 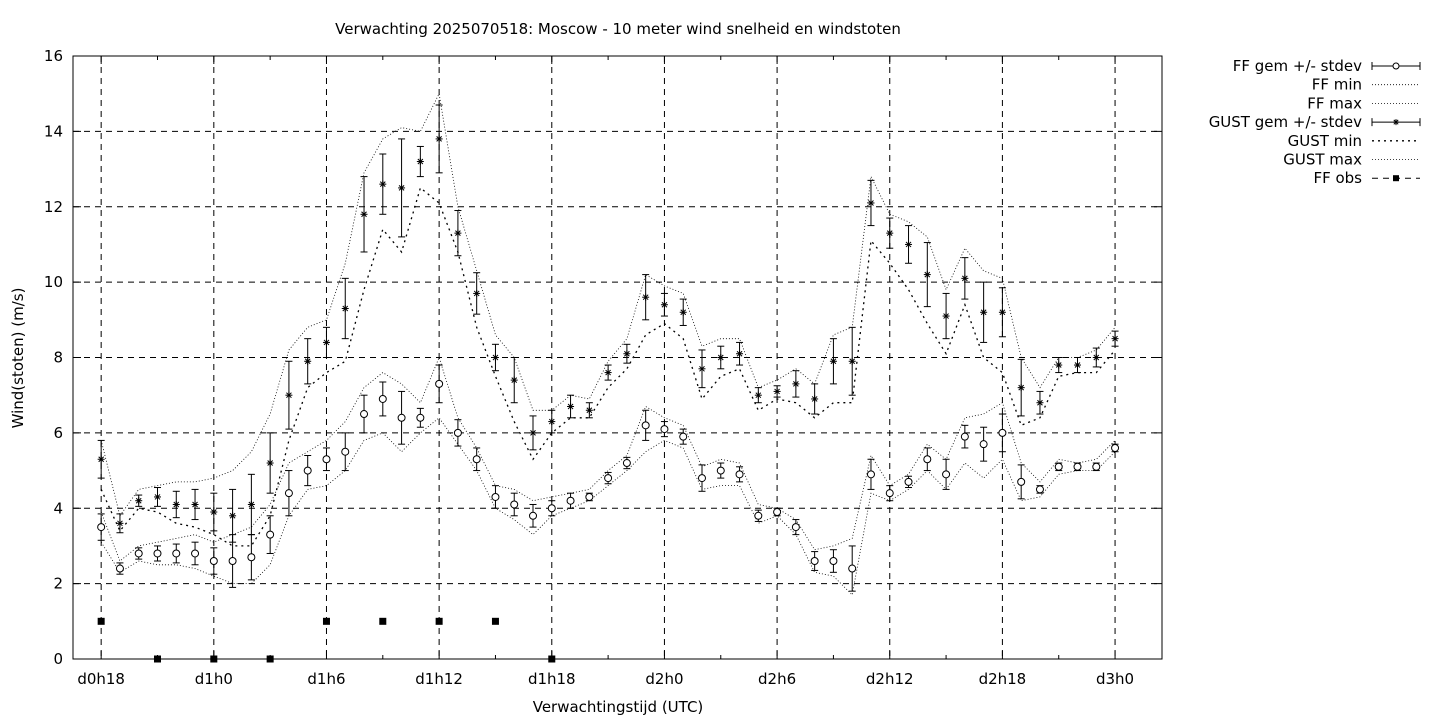 What do you see at coordinates (1337, 178) in the screenshot?
I see `legend-label: FF obs` at bounding box center [1337, 178].